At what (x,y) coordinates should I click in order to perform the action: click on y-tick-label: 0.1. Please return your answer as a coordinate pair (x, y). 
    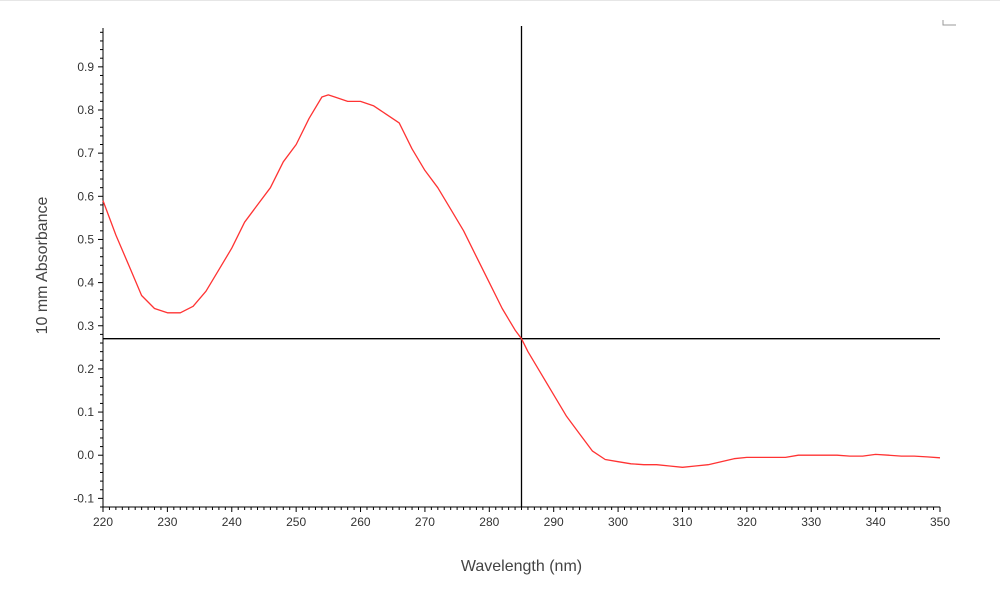
    Looking at the image, I should click on (85, 412).